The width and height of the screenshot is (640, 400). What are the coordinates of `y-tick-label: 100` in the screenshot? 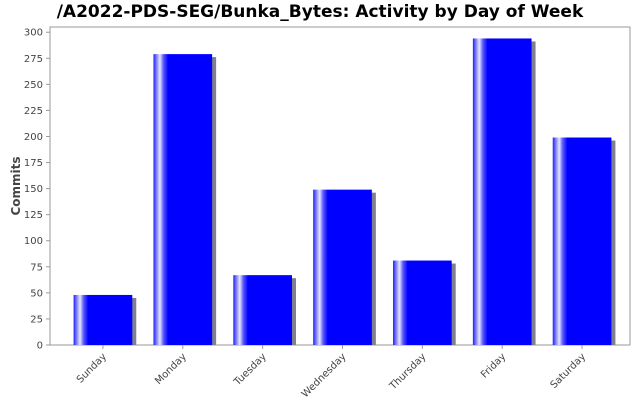 It's located at (33, 241).